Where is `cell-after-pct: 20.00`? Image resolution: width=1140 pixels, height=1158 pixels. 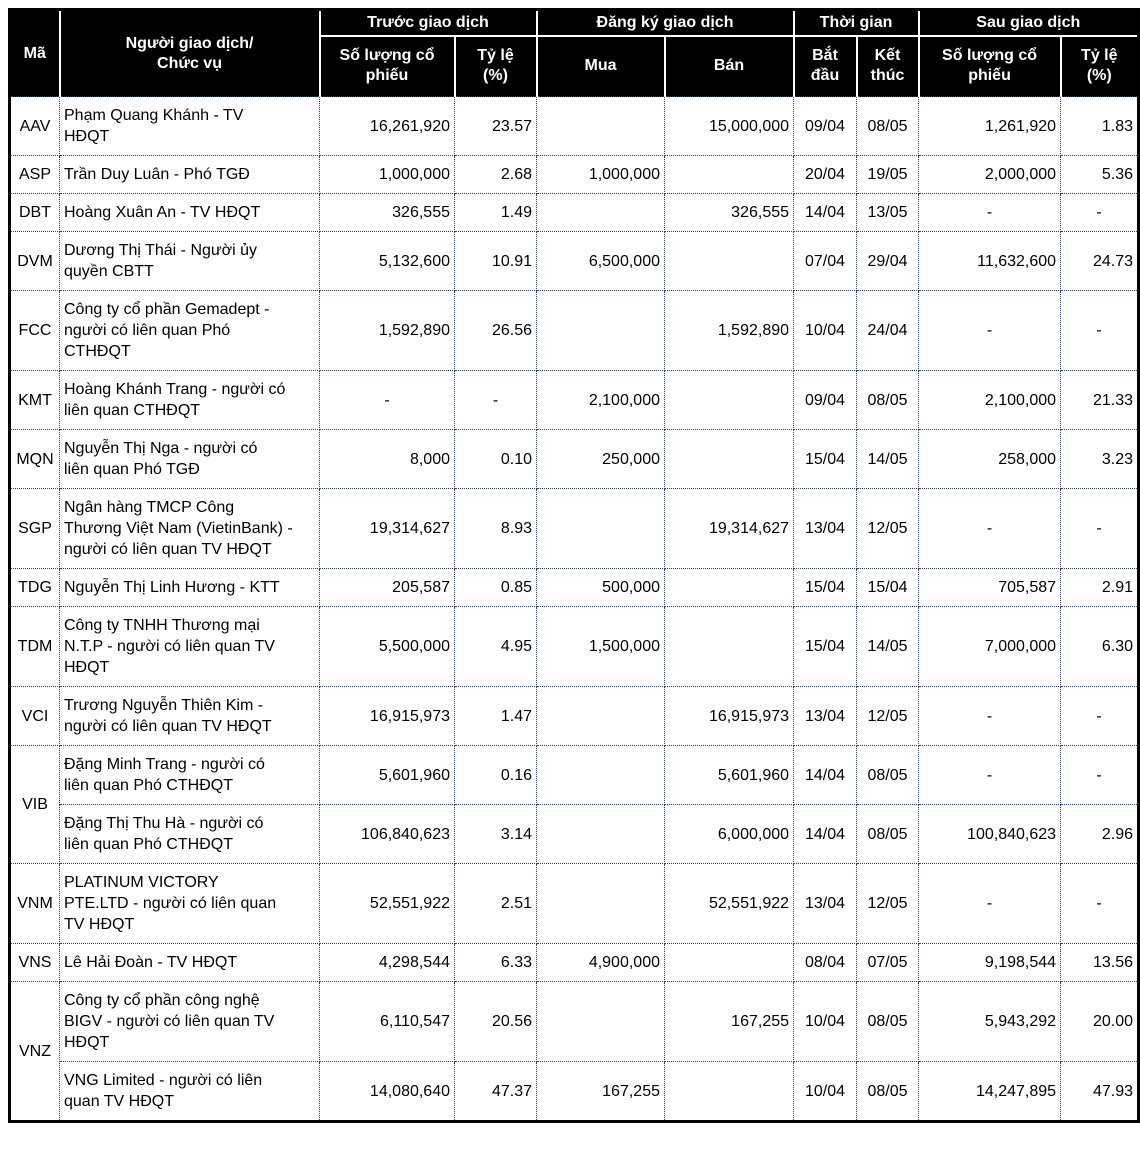 cell-after-pct: 20.00 is located at coordinates (1100, 1021).